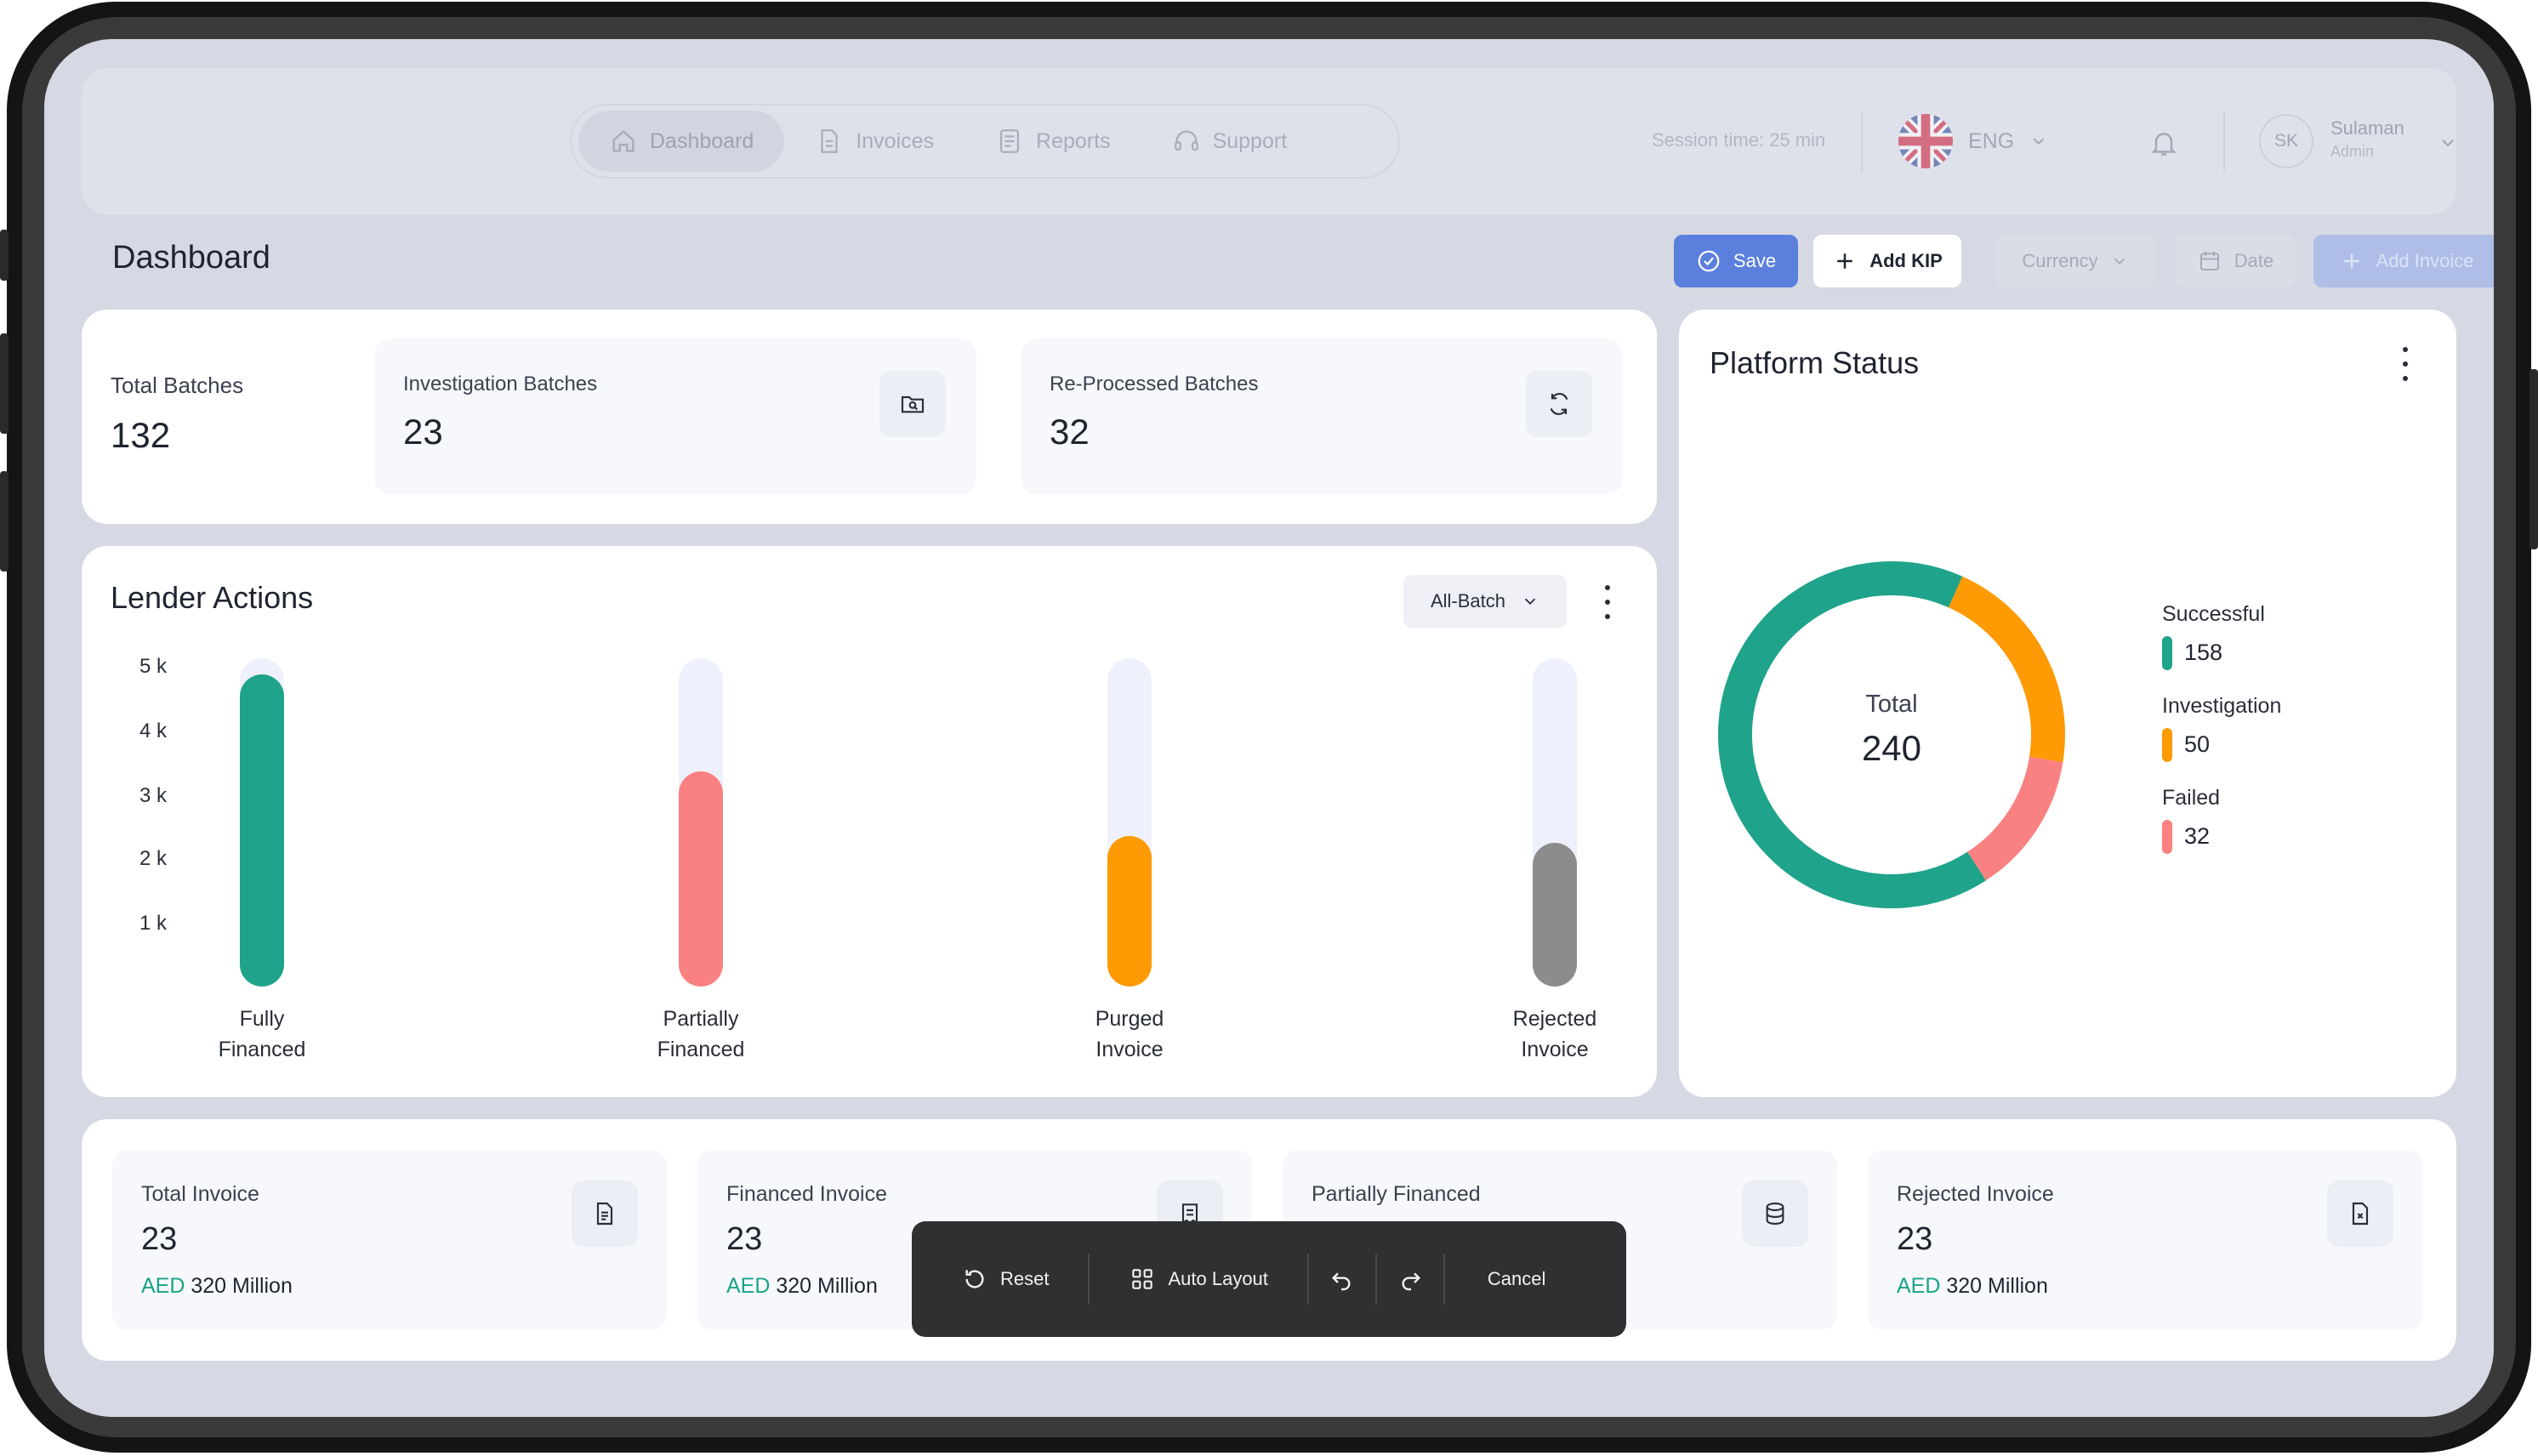  I want to click on session-time: Session time: 25 min, so click(1739, 140).